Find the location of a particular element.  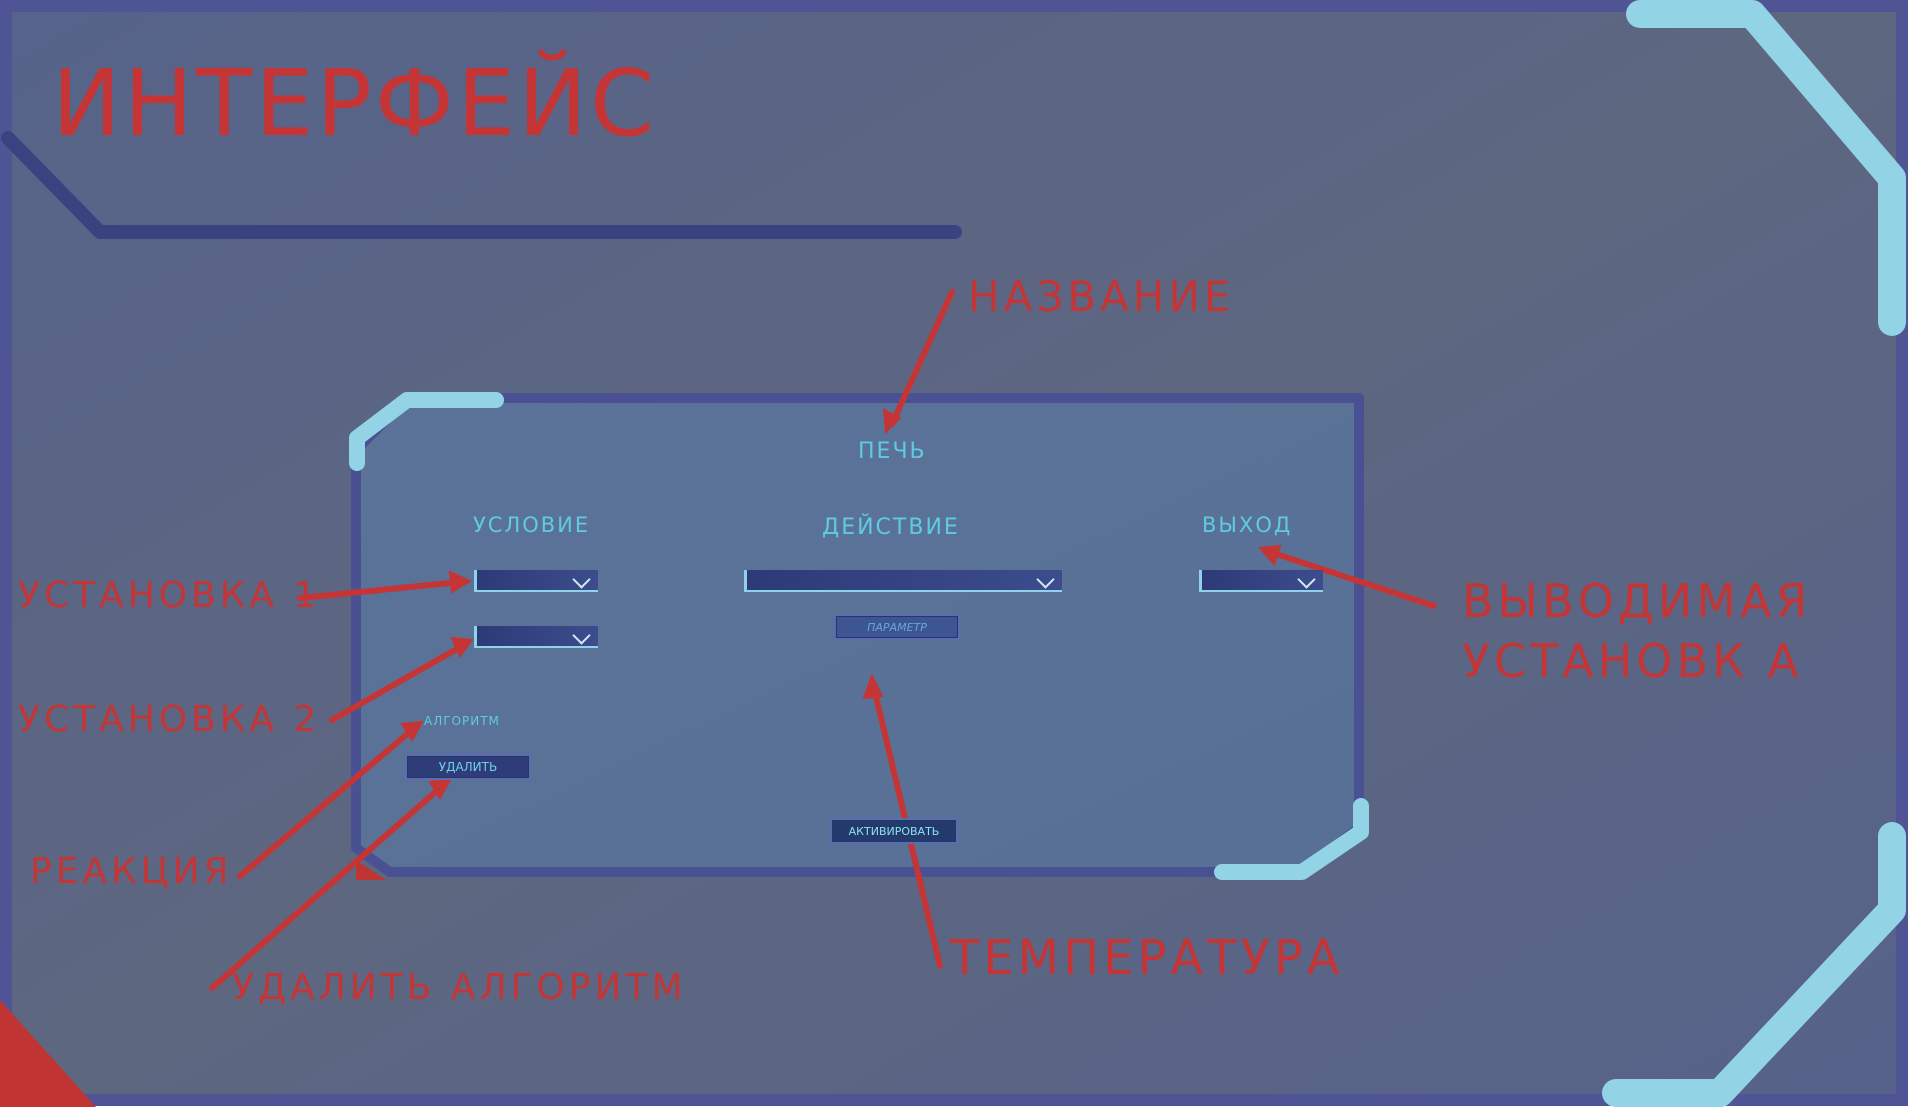

panel-bracket-bottom-right is located at coordinates (1291, 839).